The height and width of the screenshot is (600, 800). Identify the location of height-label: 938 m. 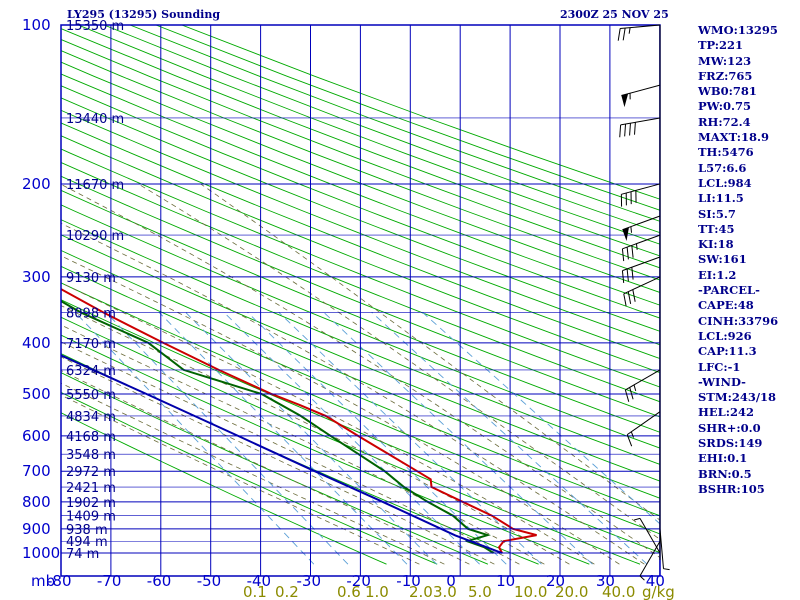
(87, 530).